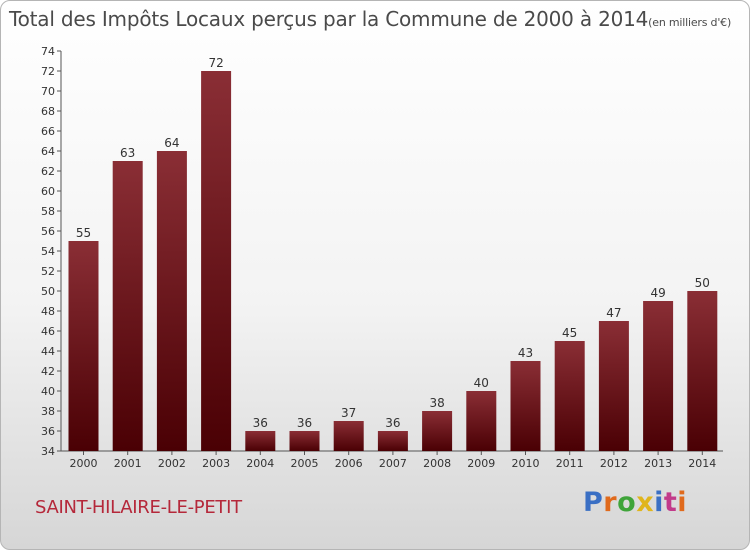 The image size is (750, 550). Describe the element at coordinates (525, 353) in the screenshot. I see `bar-value-label: 43` at that location.